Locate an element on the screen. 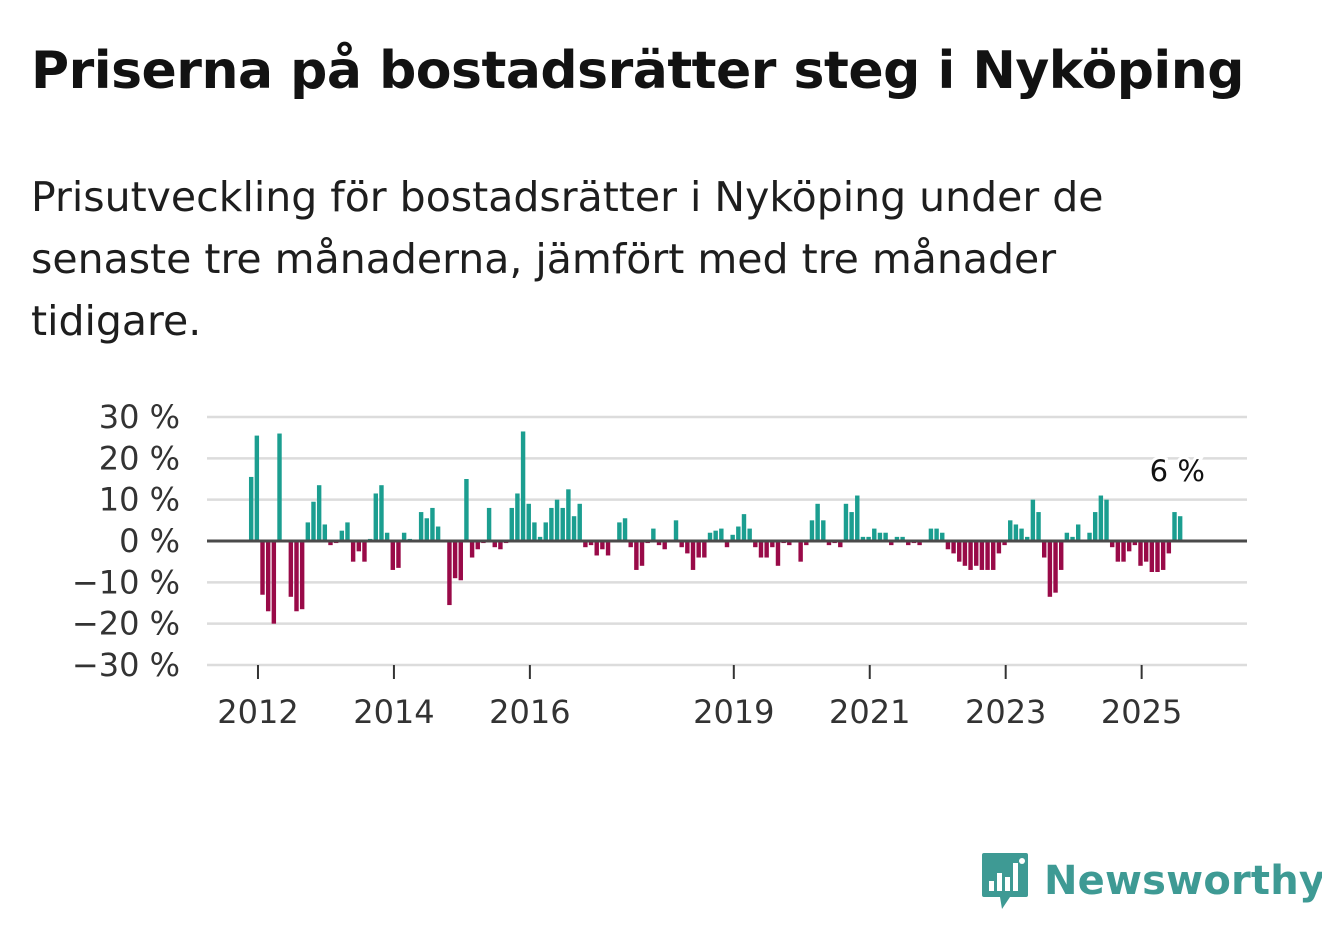 Image resolution: width=1322 pixels, height=939 pixels. y-tick-label: −30 % is located at coordinates (126, 665).